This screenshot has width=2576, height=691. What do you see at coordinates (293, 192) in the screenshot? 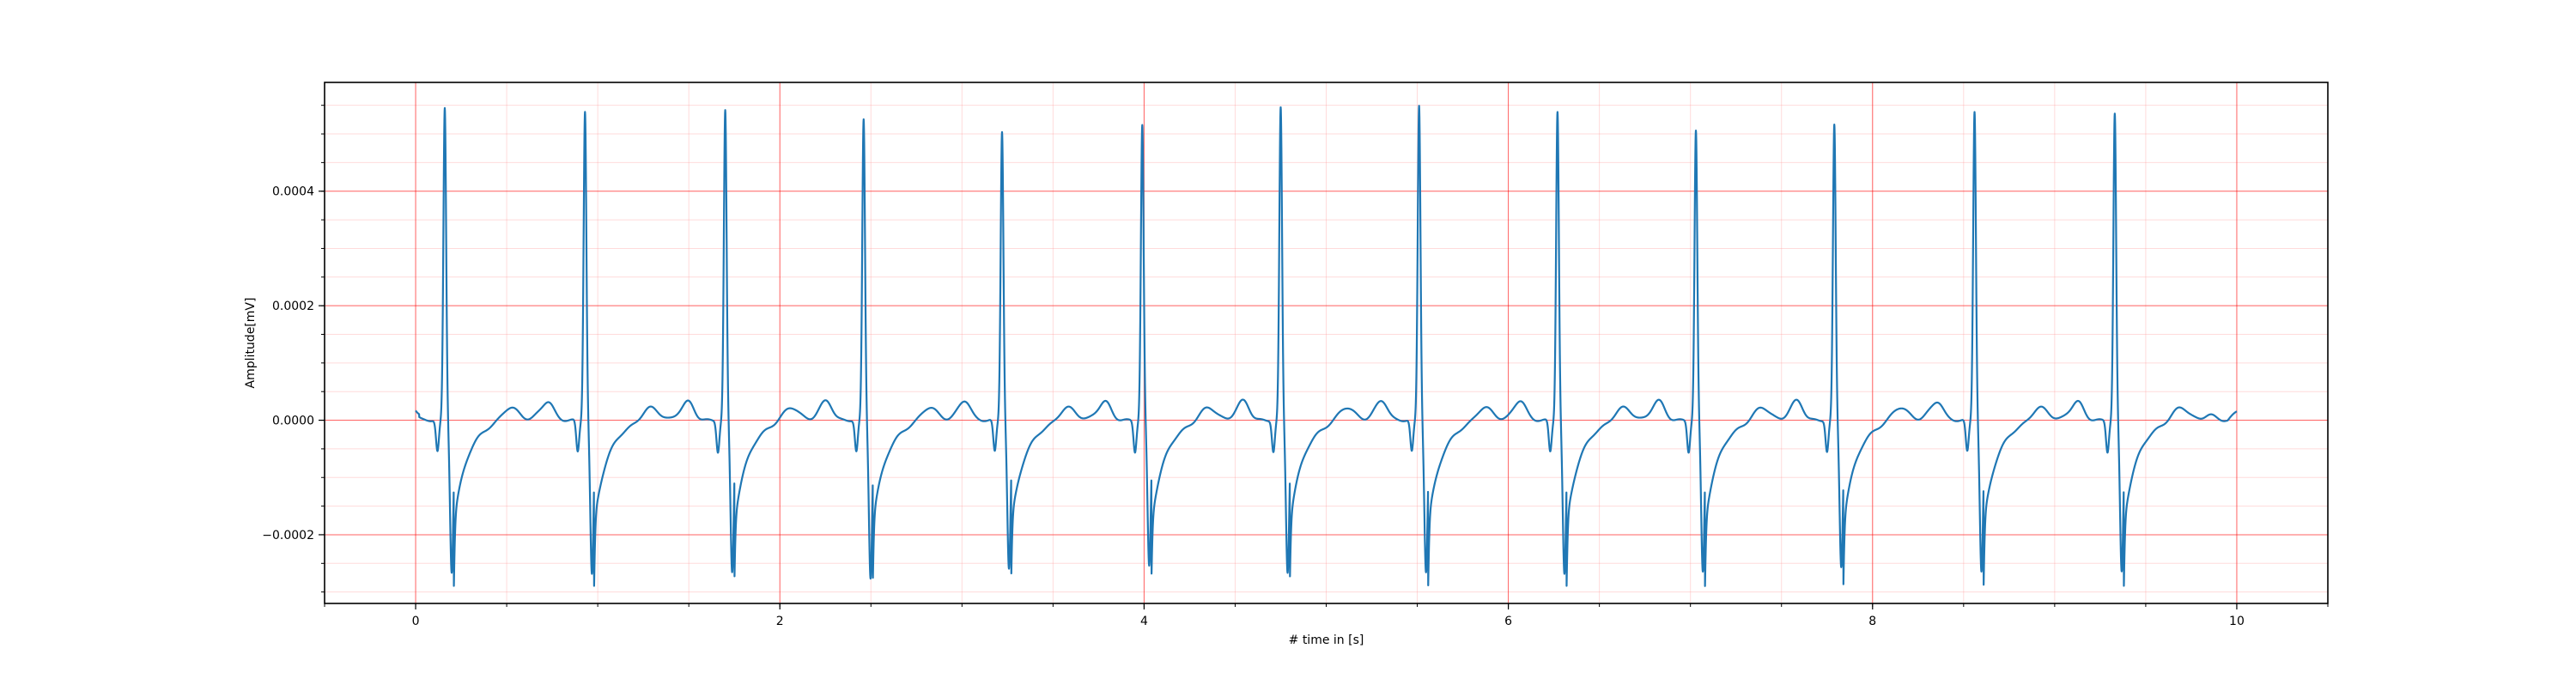
I see `y-tick-label: 0.0004` at bounding box center [293, 192].